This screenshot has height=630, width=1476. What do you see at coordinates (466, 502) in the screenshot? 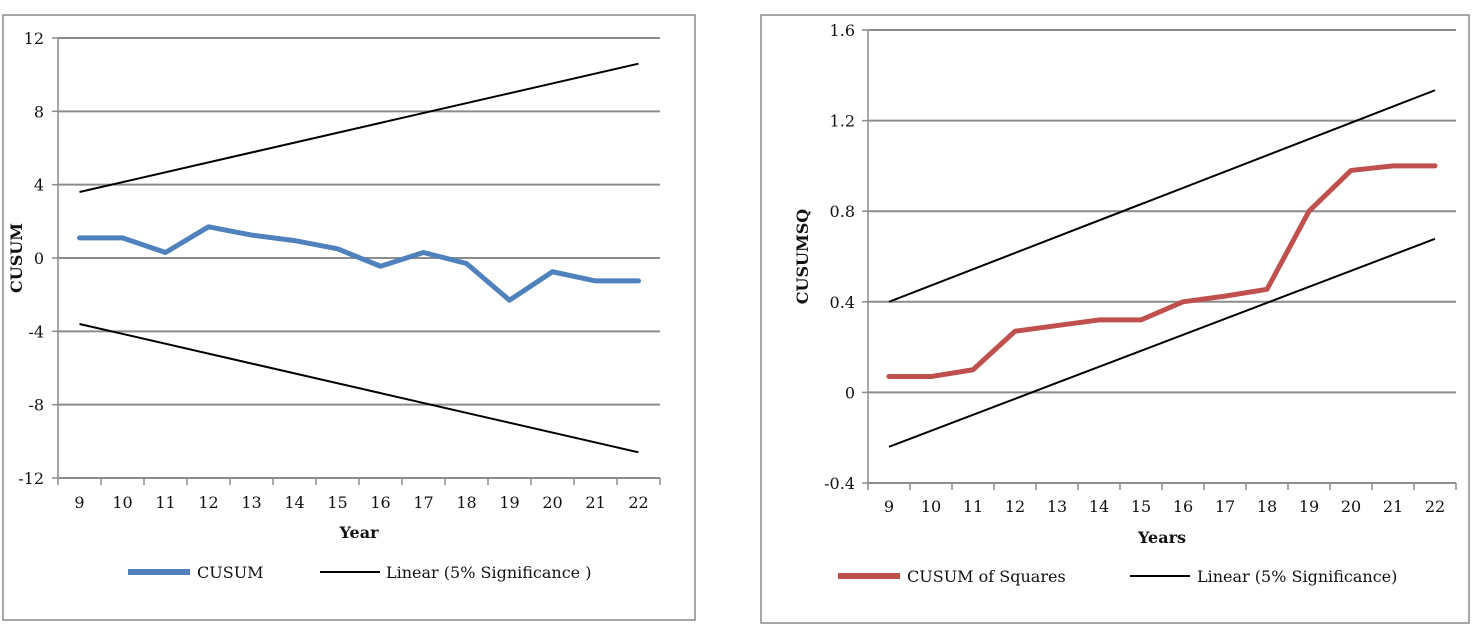
I see `cusum-xtick-label: 18` at bounding box center [466, 502].